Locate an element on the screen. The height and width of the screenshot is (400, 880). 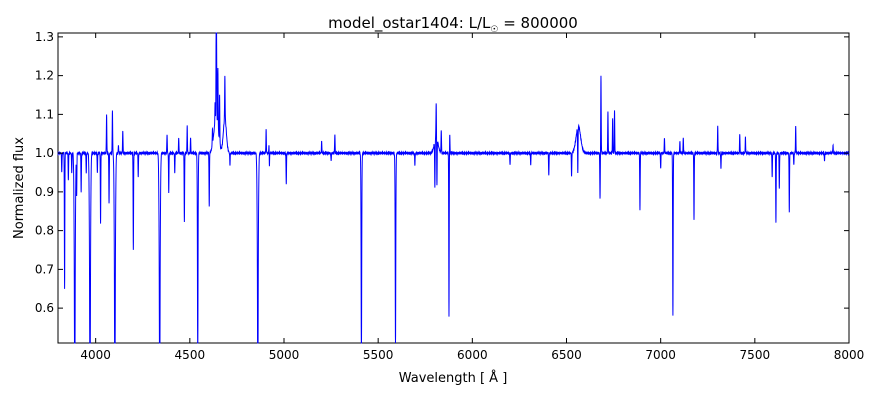
y-tick-label: 0.8 is located at coordinates (44, 231).